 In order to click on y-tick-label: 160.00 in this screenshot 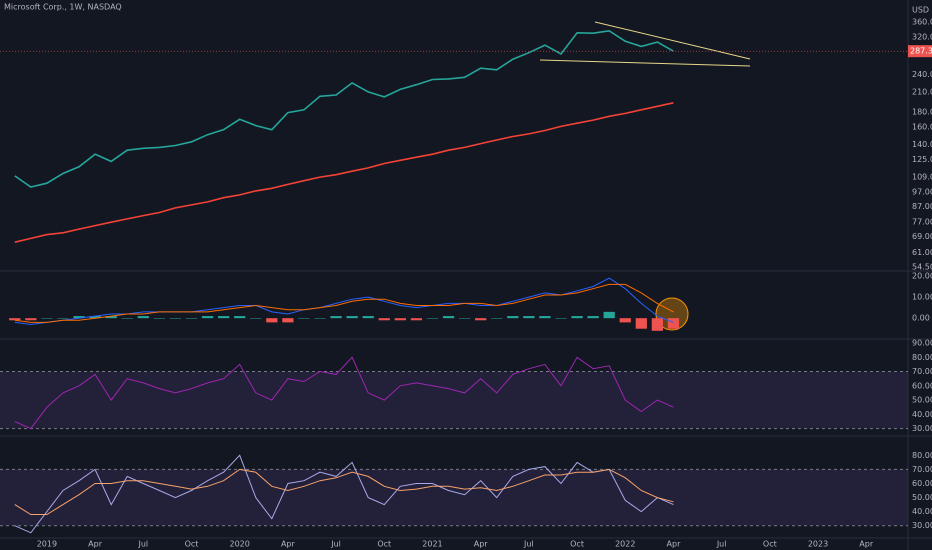, I will do `click(922, 127)`.